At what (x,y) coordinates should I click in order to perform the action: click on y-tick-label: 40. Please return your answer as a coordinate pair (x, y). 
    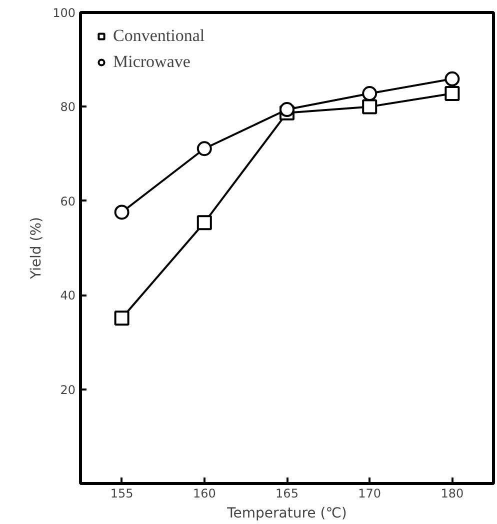
    Looking at the image, I should click on (68, 295).